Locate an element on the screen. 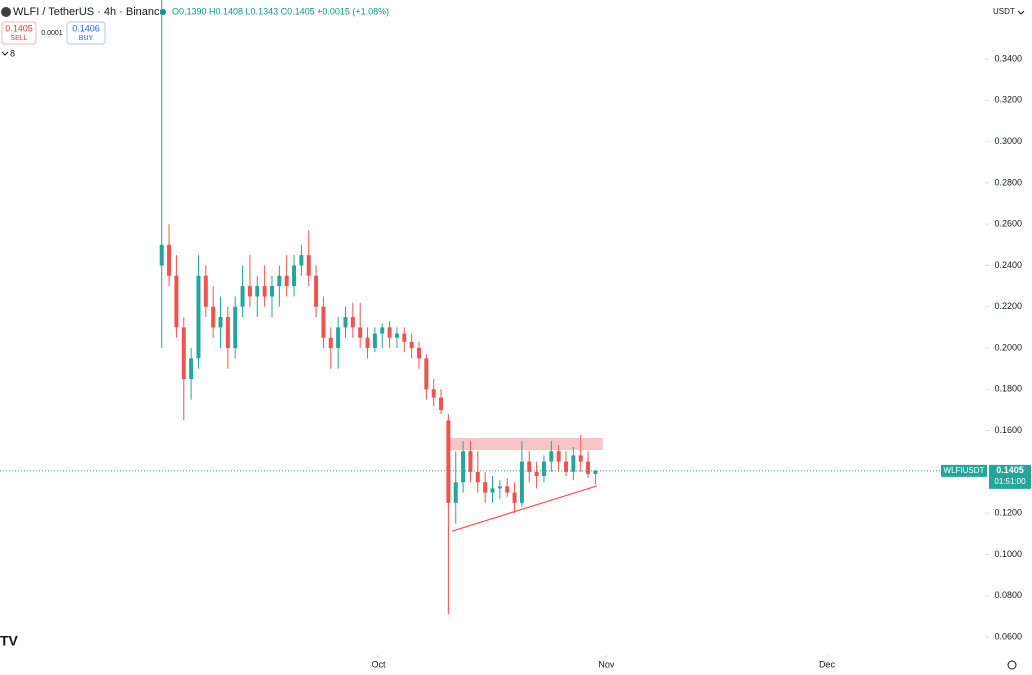 The image size is (1032, 675). indicator-count: 8 is located at coordinates (12, 53).